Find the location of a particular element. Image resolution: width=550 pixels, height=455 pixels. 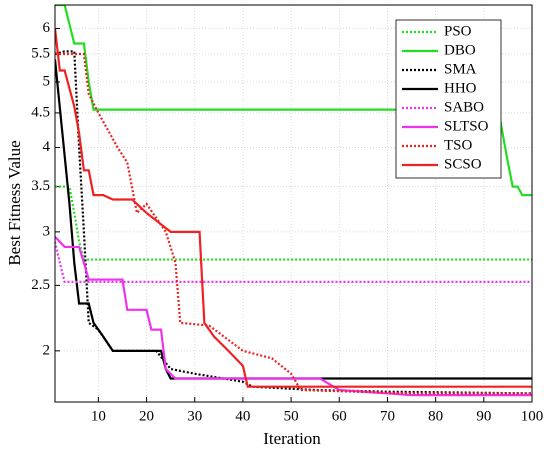

x-tick-label: 10 is located at coordinates (98, 416).